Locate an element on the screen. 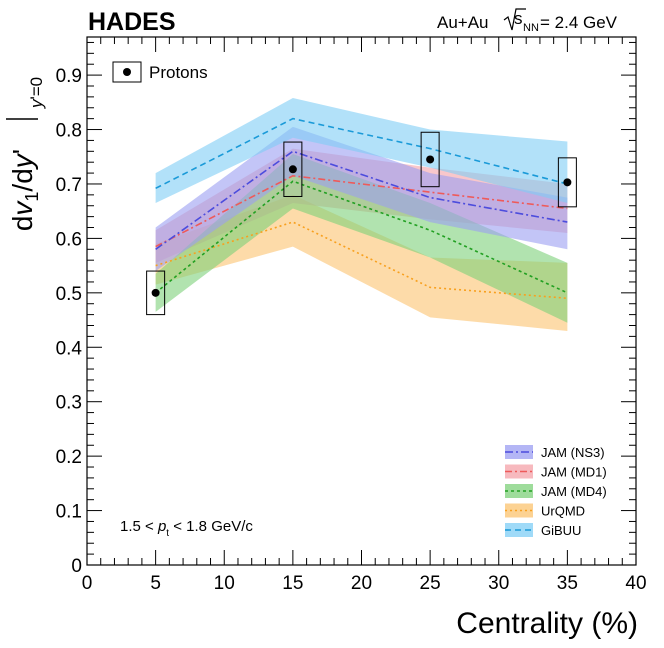  x-tick-label: 25 is located at coordinates (430, 583).